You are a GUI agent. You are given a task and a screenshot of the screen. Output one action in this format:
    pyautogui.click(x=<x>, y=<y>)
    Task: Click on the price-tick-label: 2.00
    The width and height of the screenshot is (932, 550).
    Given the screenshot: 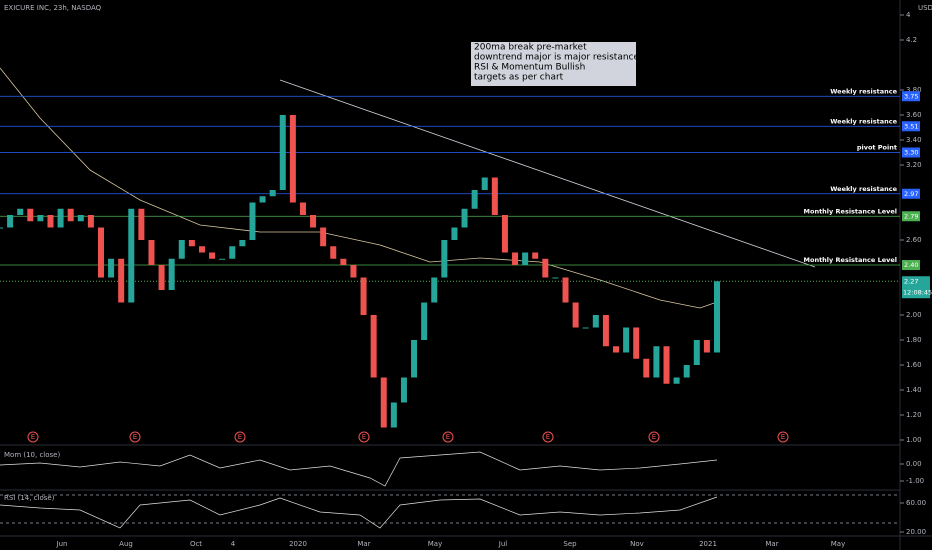 What is the action you would take?
    pyautogui.click(x=914, y=315)
    